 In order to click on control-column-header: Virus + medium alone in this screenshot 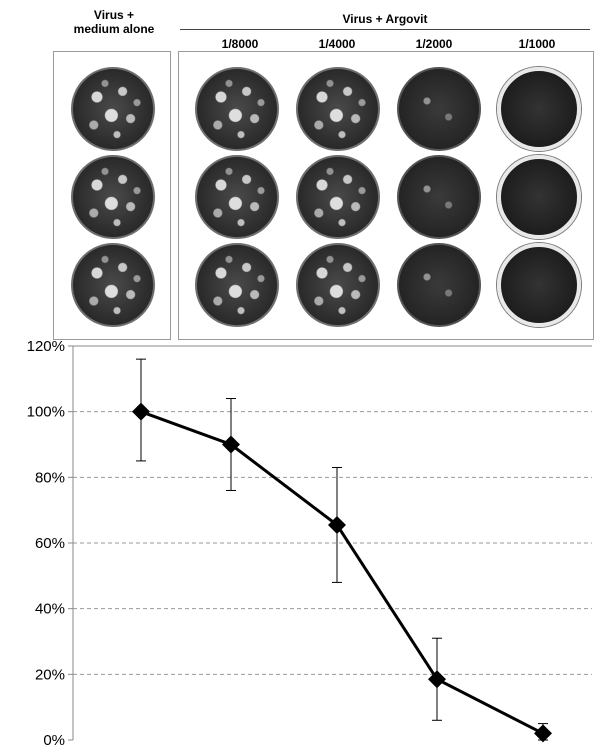, I will do `click(114, 22)`.